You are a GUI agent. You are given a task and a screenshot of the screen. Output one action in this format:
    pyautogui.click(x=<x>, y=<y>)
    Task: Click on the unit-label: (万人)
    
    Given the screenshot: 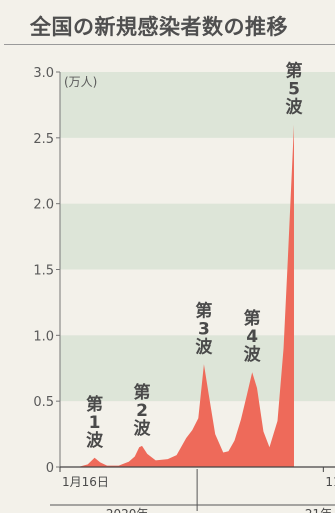 What is the action you would take?
    pyautogui.click(x=80, y=82)
    